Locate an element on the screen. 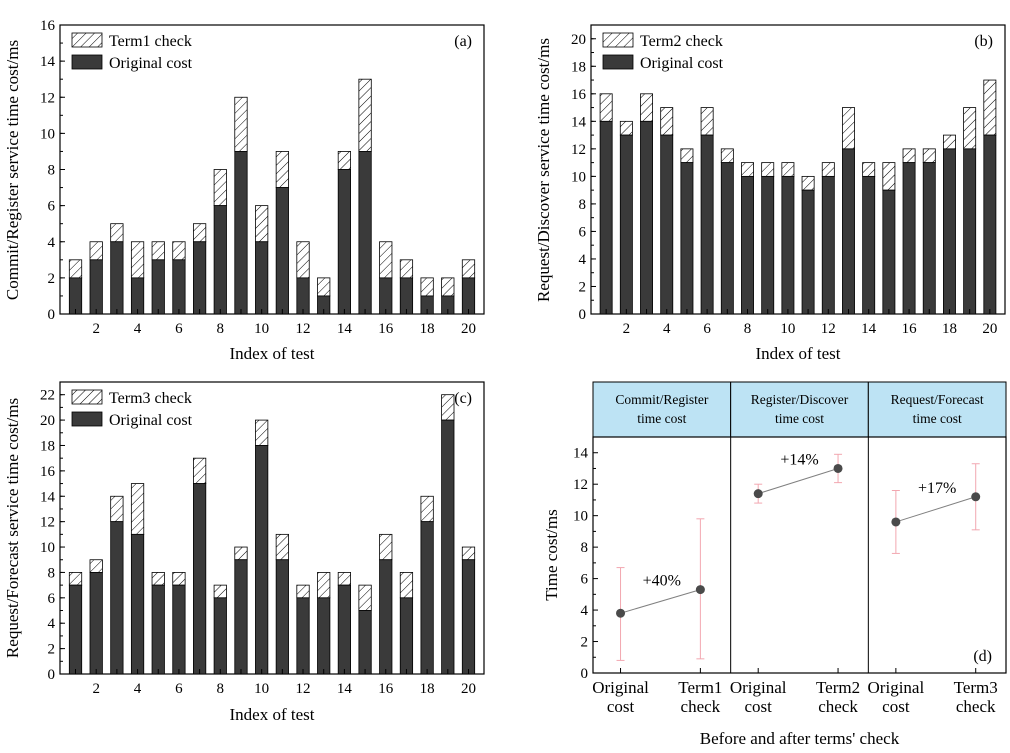 This screenshot has width=1010, height=753. y-tick-label: 2 is located at coordinates (583, 287).